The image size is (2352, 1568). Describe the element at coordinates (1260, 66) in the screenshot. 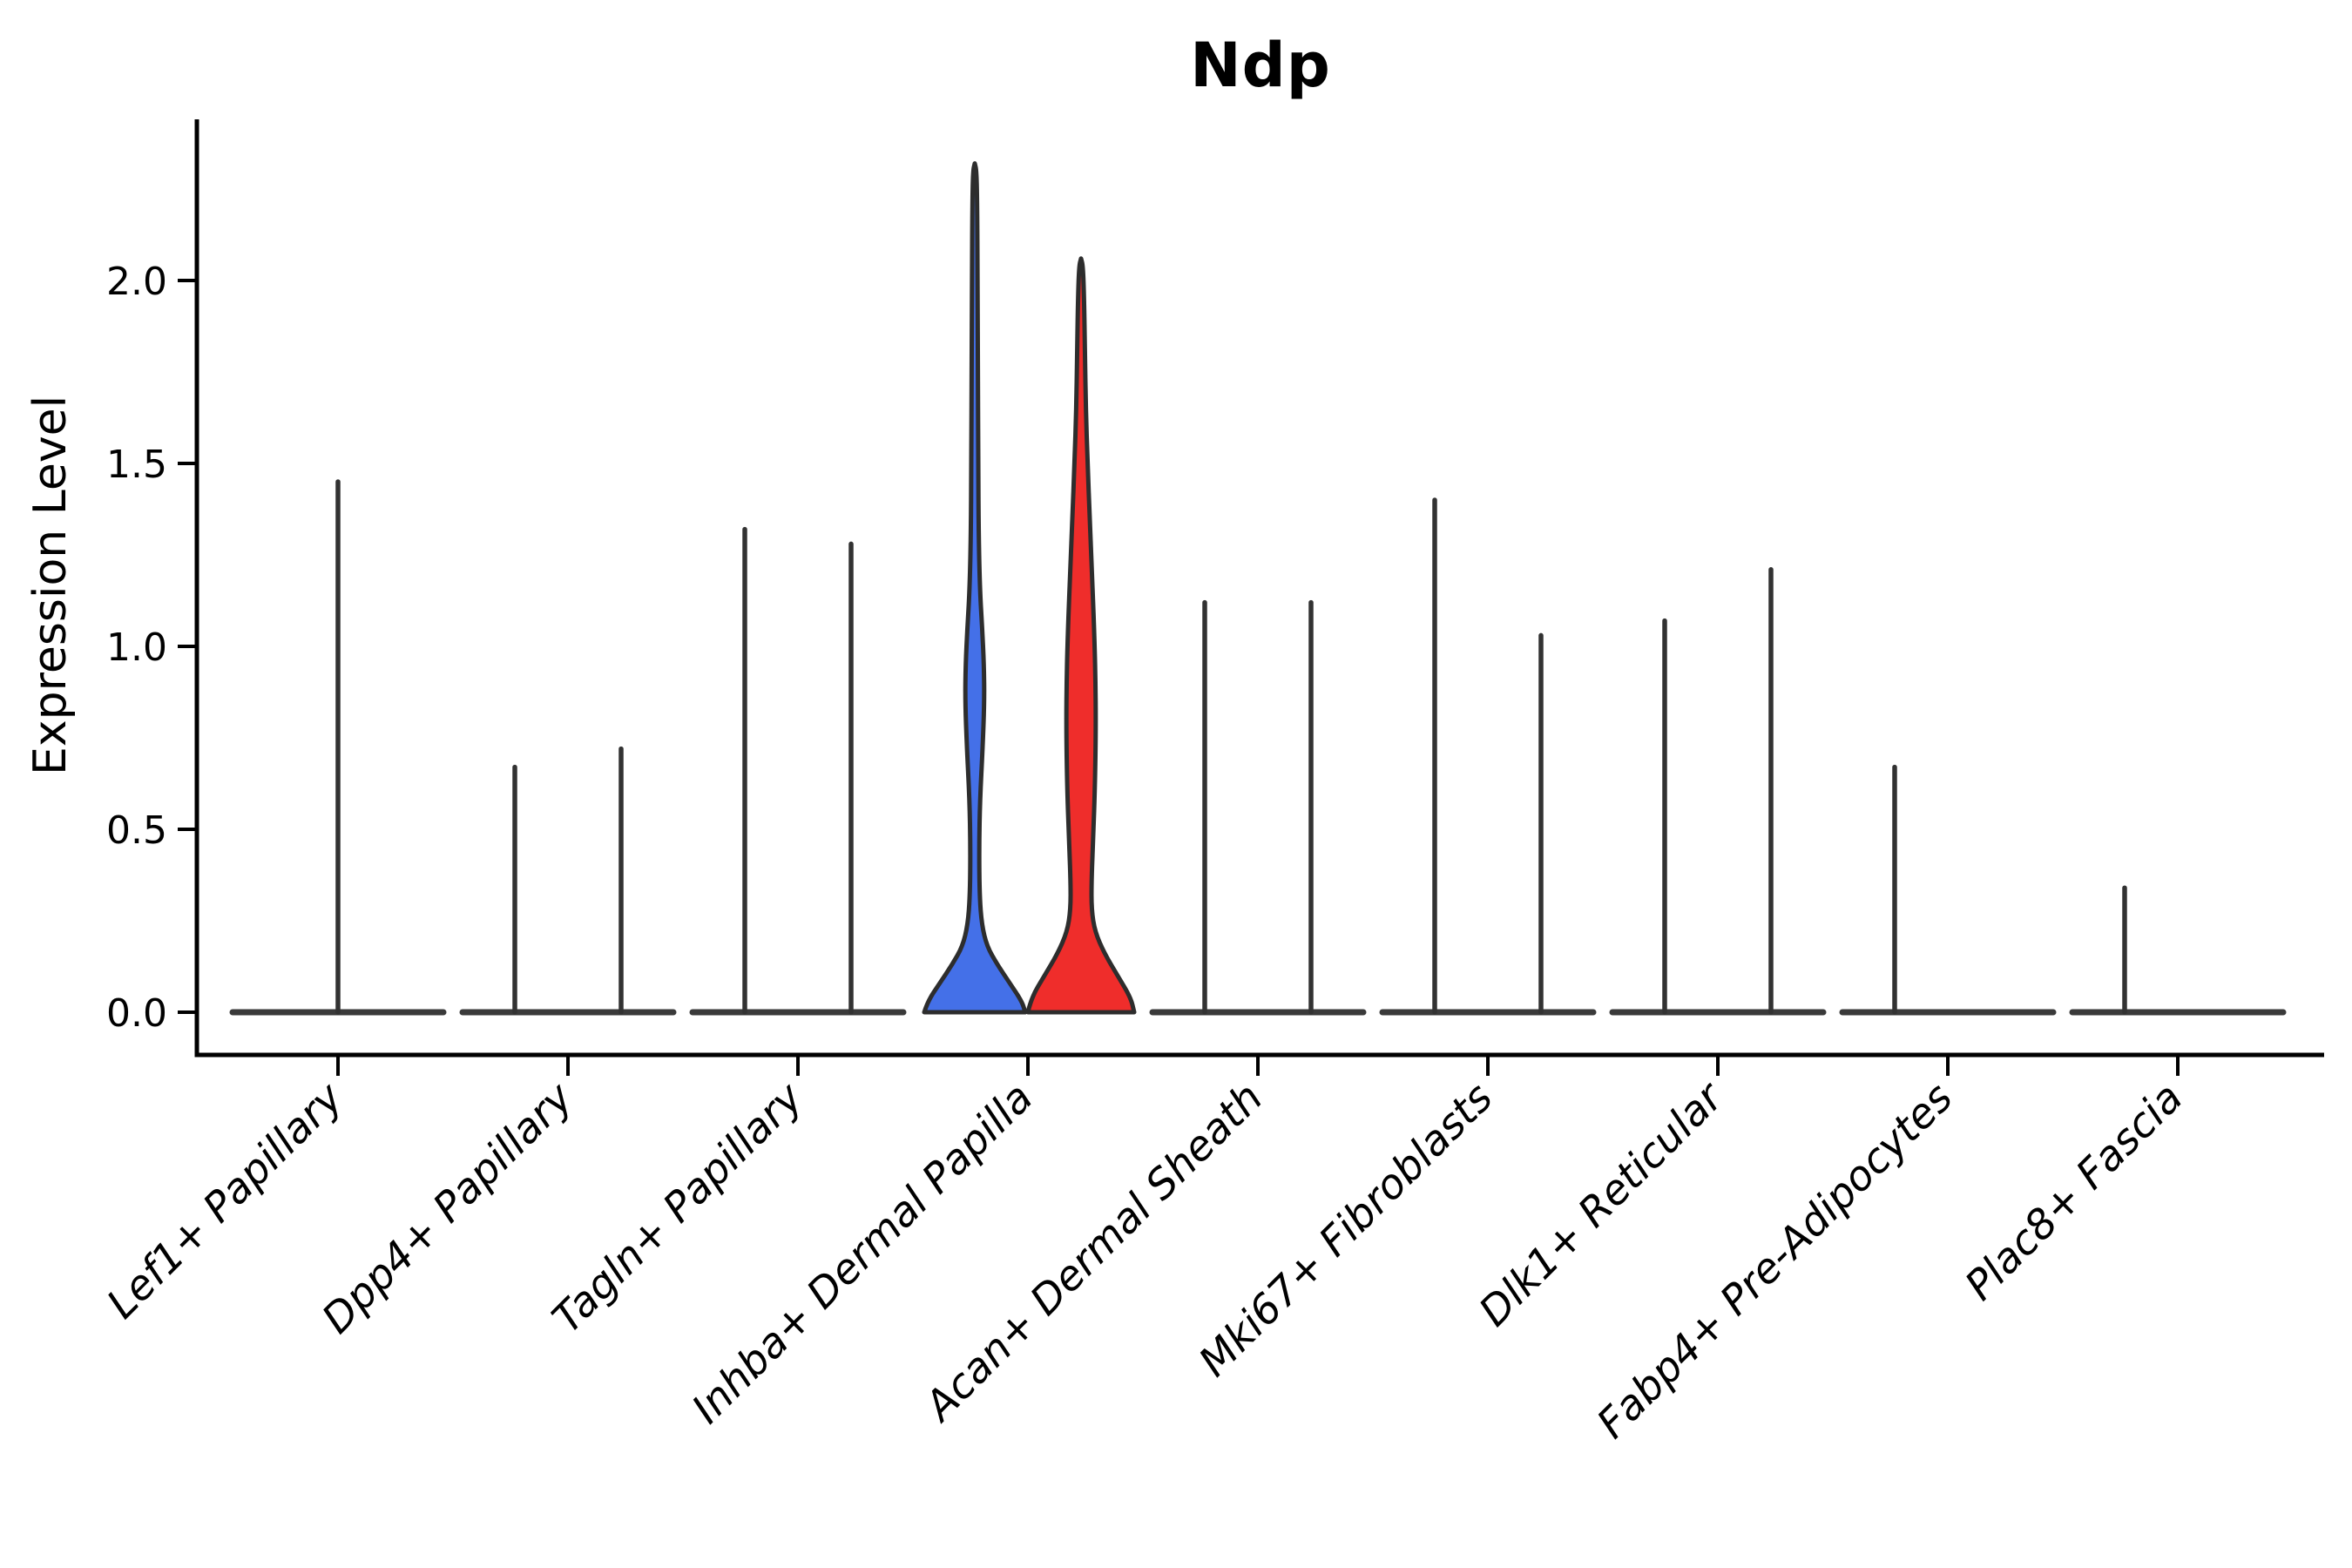

I see `chart-title: Ndp` at that location.